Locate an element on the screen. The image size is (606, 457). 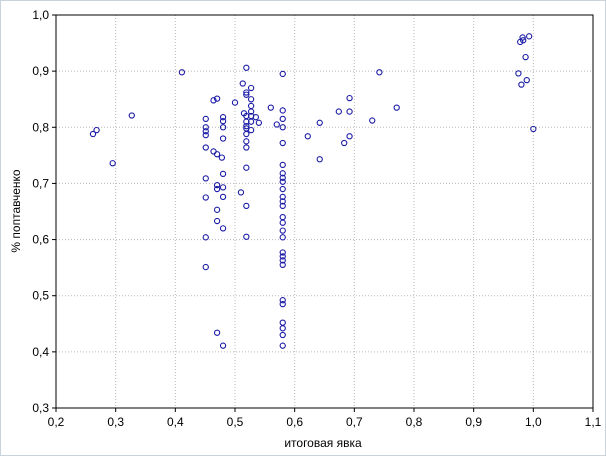
x-tick-label: 0,2 is located at coordinates (56, 422).